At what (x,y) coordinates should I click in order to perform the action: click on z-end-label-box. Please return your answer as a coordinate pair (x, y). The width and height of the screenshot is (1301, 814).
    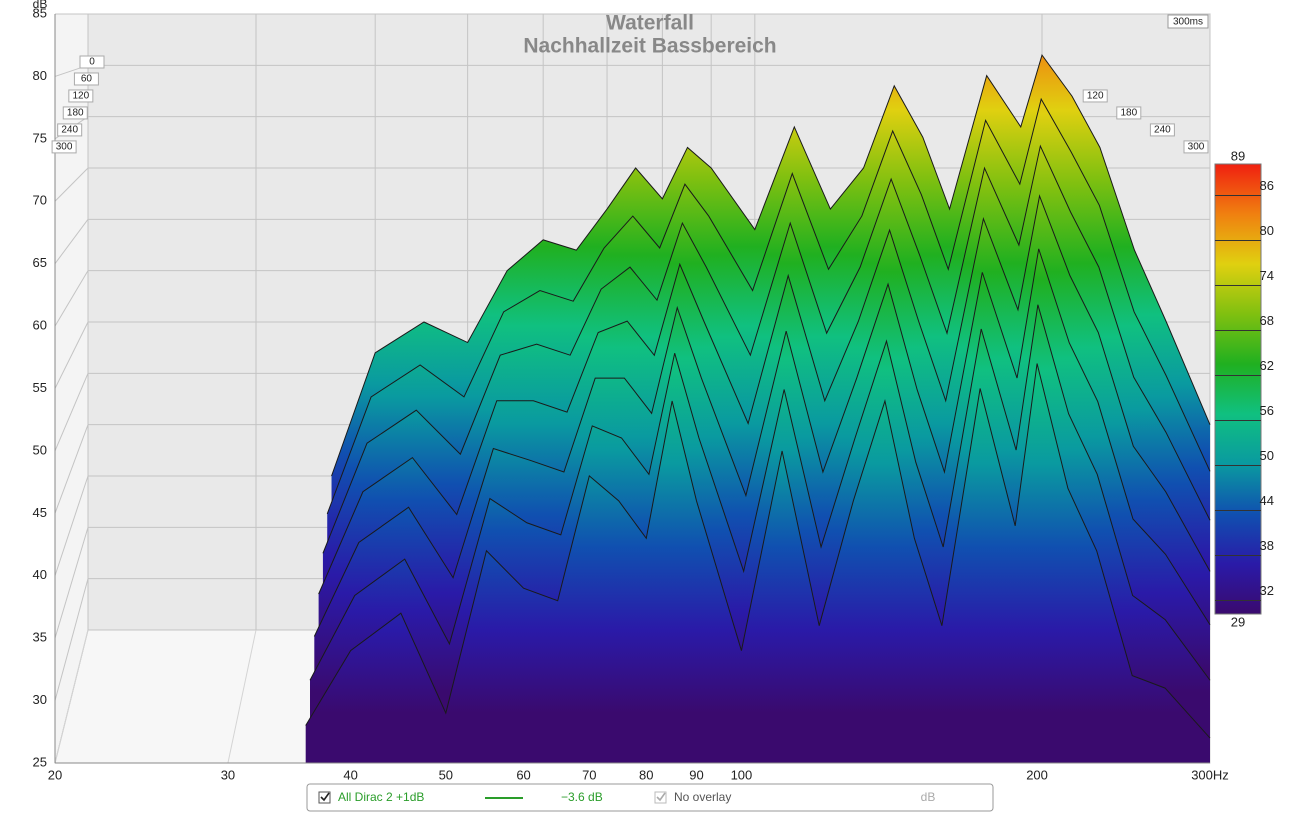
    Looking at the image, I should click on (1188, 21).